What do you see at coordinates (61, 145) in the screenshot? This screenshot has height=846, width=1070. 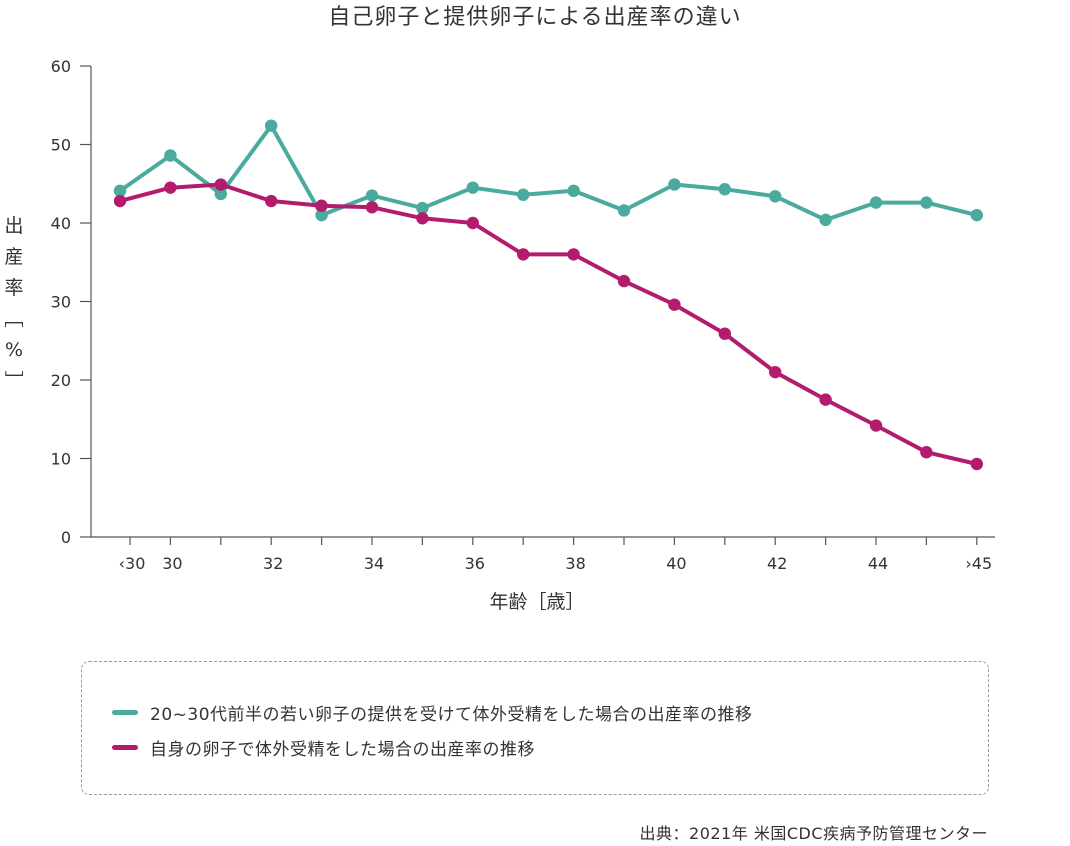 I see `y-tick-label-50: 50` at bounding box center [61, 145].